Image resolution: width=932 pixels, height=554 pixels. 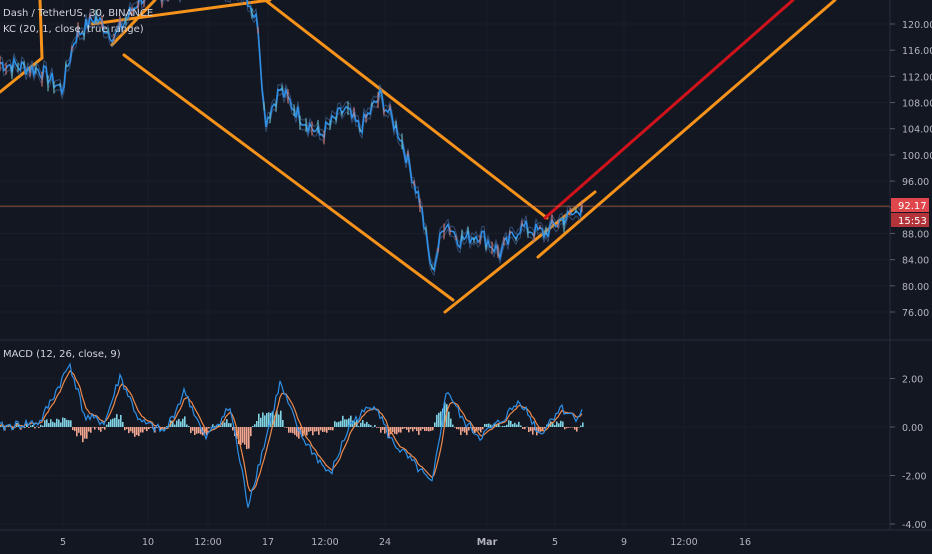 What do you see at coordinates (78, 13) in the screenshot?
I see `symbol-title: Dash / TetherUS, 30, BINANCE` at bounding box center [78, 13].